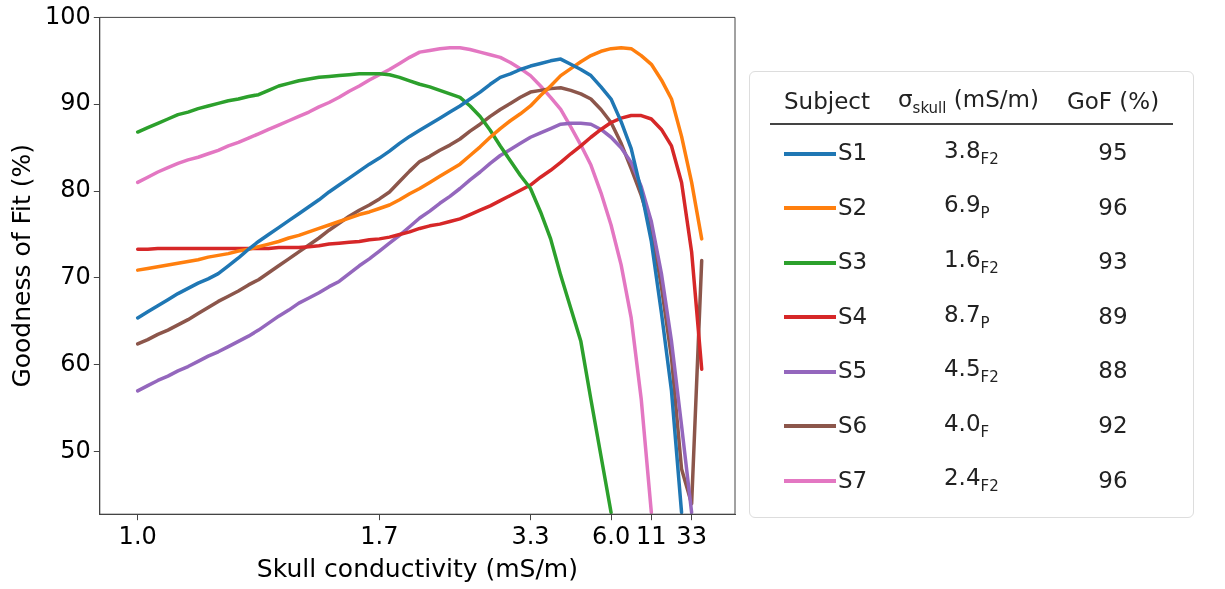  What do you see at coordinates (853, 424) in the screenshot?
I see `legend-label: S6` at bounding box center [853, 424].